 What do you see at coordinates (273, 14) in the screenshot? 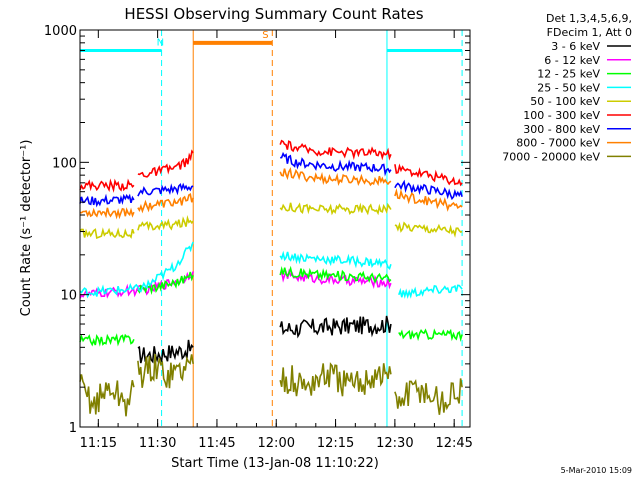
I see `chart-title: HESSI Observing Summary Count Rates` at bounding box center [273, 14].